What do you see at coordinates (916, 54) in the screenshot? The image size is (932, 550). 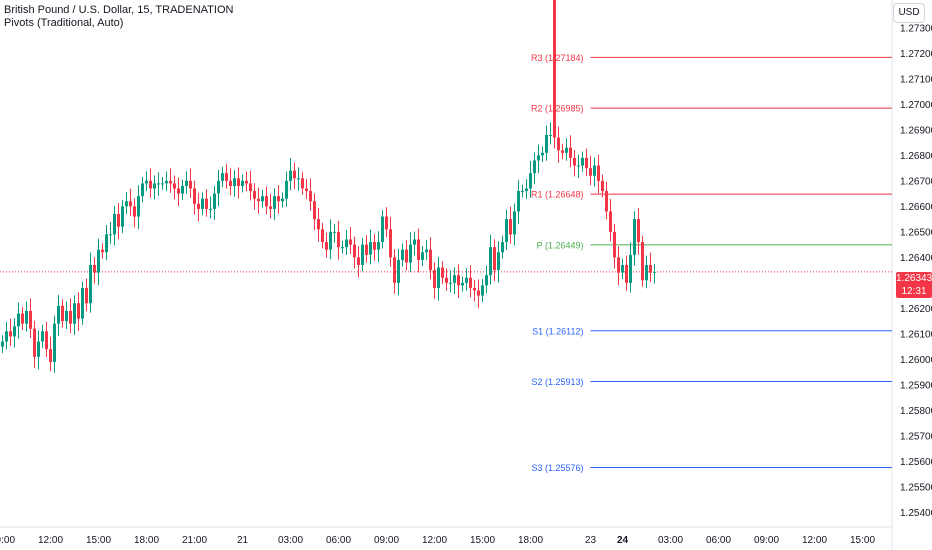 I see `y-tick-label: 1.27200` at bounding box center [916, 54].